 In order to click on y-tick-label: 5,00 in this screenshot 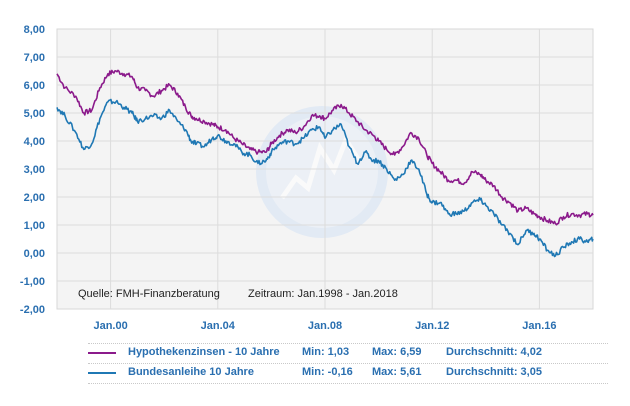, I will do `click(34, 114)`.